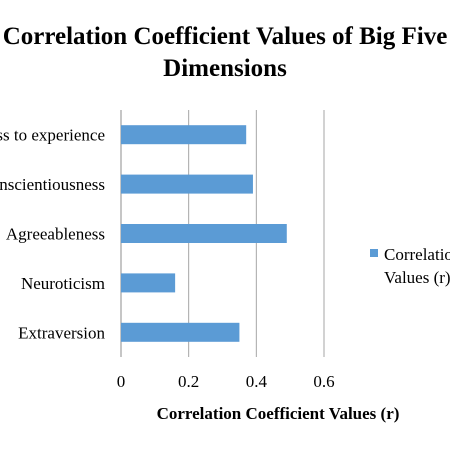 This screenshot has height=450, width=450. I want to click on x-tick-label: 0.4, so click(257, 381).